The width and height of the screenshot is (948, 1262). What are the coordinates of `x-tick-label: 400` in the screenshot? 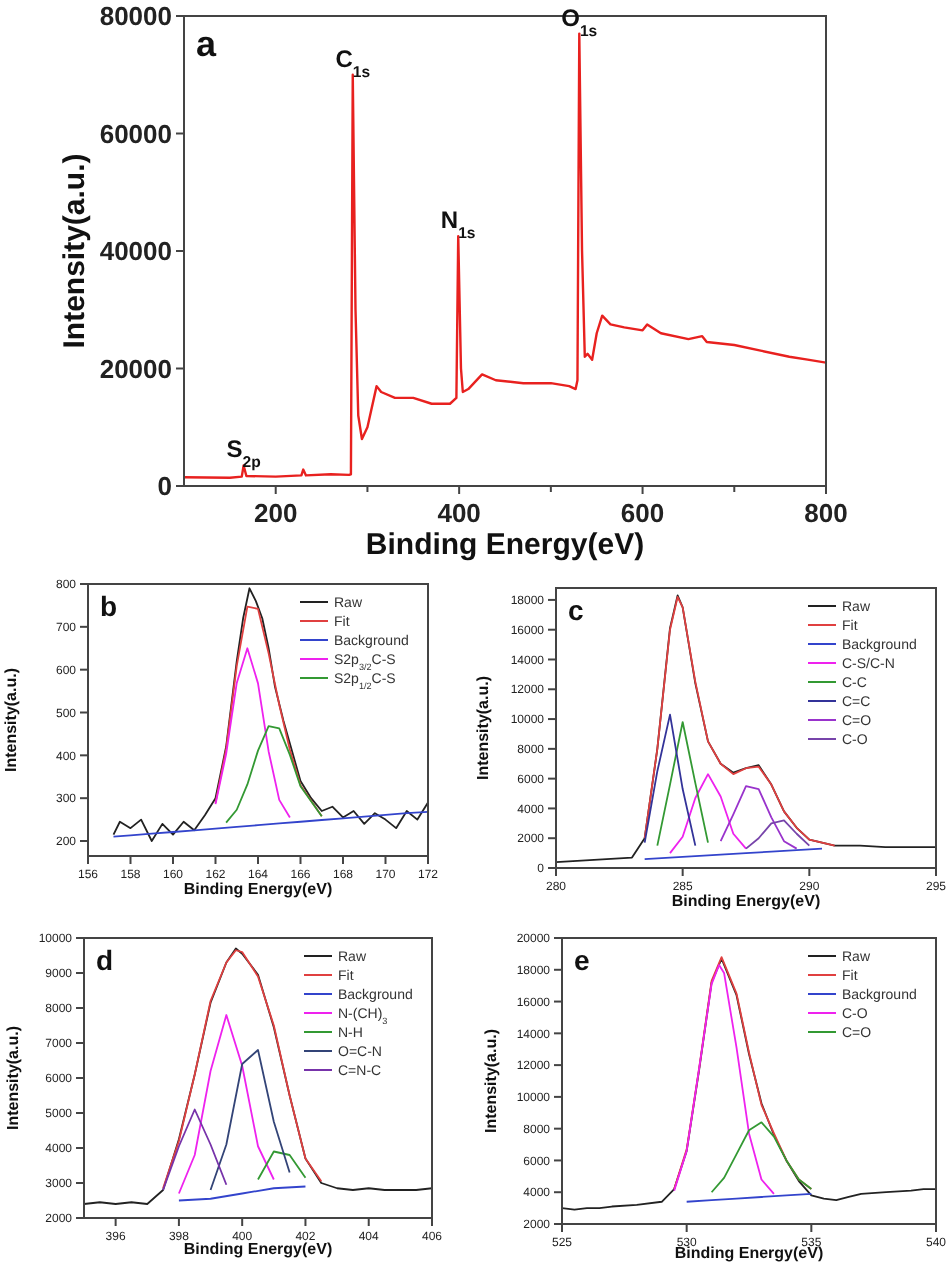 It's located at (459, 513).